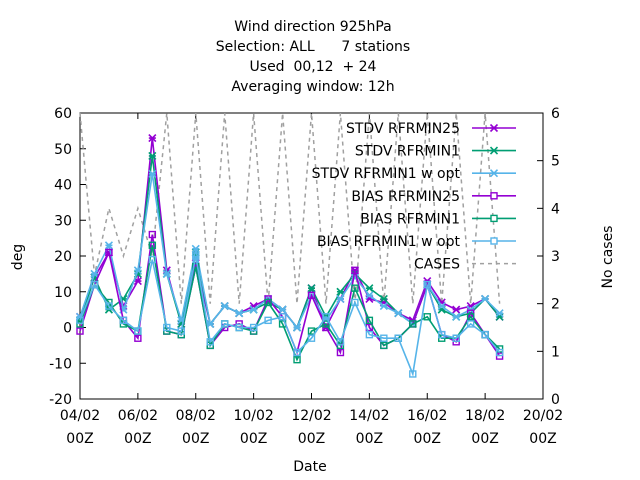 This screenshot has height=480, width=640. Describe the element at coordinates (311, 439) in the screenshot. I see `x-tick-label-2-4: 00Z` at that location.